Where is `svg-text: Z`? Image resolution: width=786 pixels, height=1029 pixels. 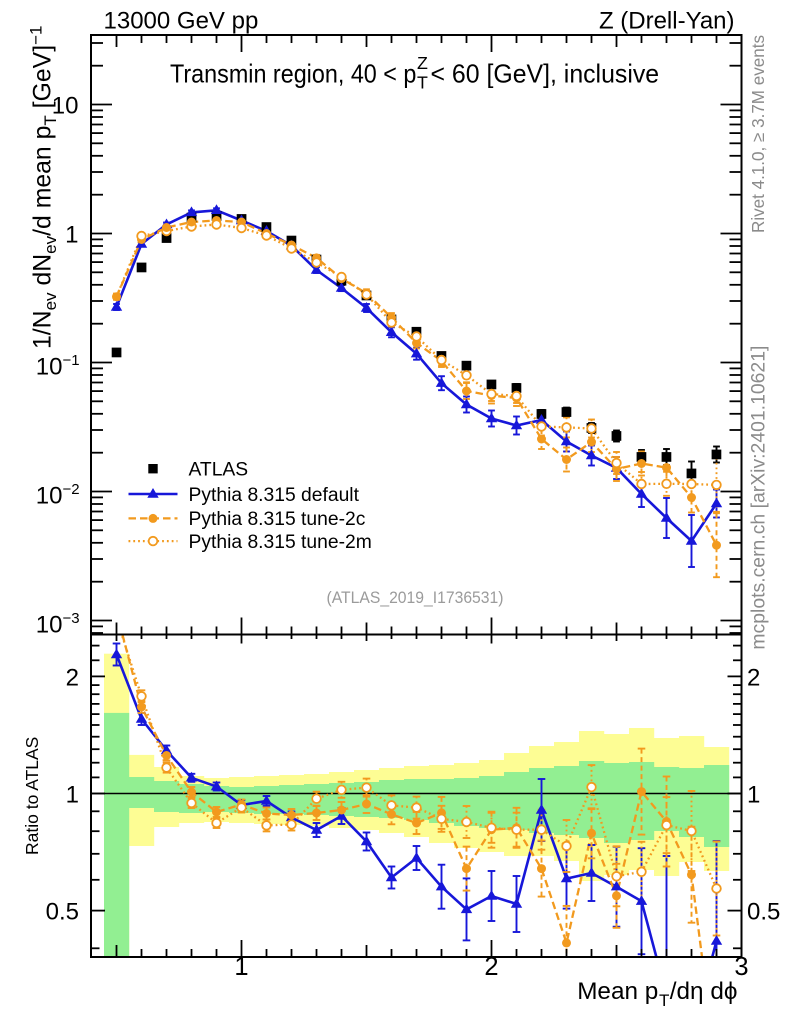
svg-text: Z is located at coordinates (422, 63).